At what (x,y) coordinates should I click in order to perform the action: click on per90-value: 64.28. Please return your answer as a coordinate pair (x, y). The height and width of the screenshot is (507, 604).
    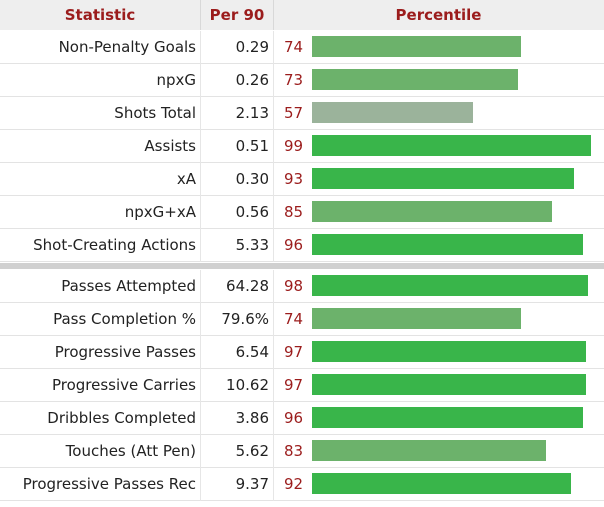
    Looking at the image, I should click on (237, 286).